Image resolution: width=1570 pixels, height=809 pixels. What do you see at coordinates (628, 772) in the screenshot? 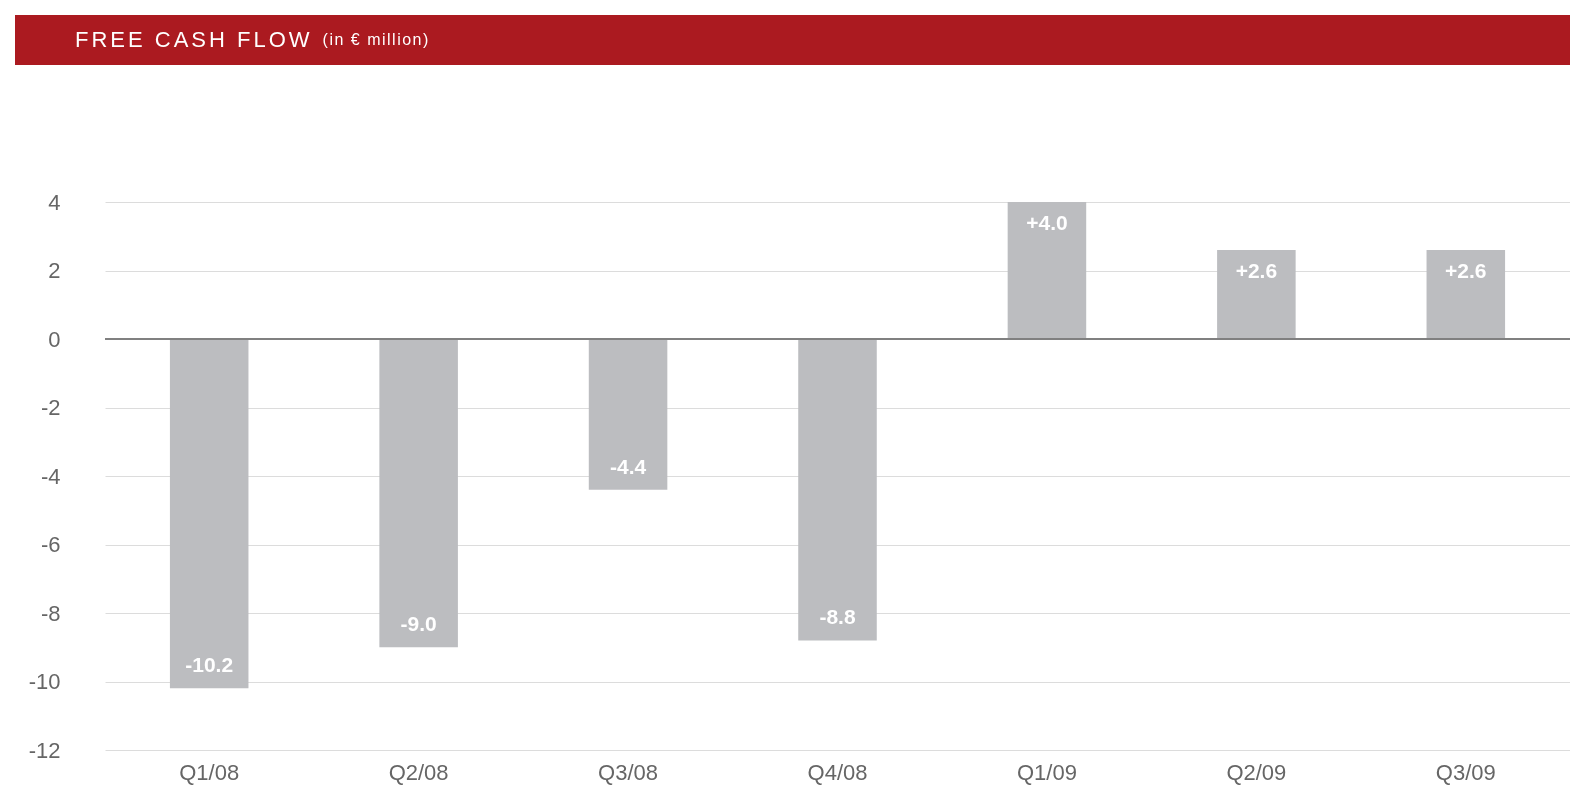
I see `x-tick-label: Q3/08` at bounding box center [628, 772].